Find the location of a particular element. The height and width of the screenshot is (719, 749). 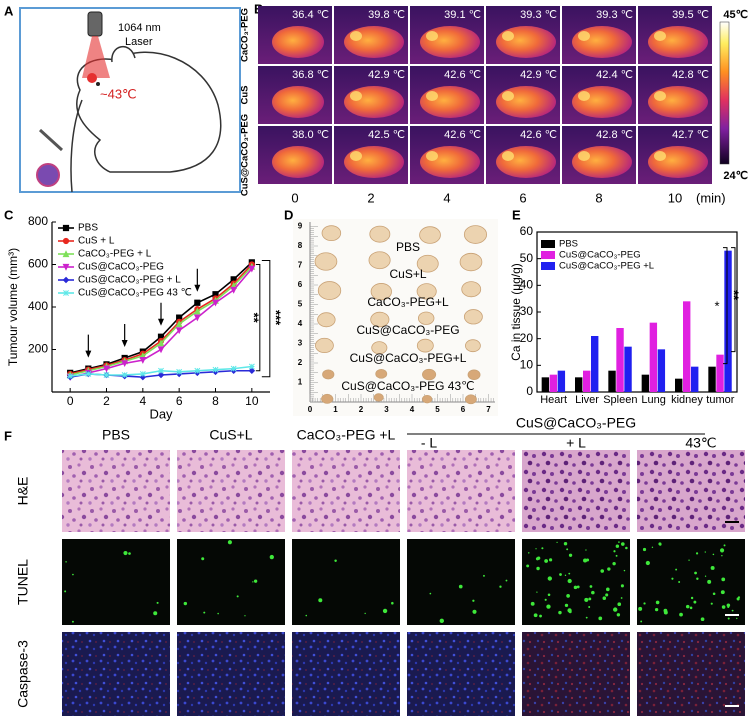

legend-label: CuS + L is located at coordinates (96, 241).